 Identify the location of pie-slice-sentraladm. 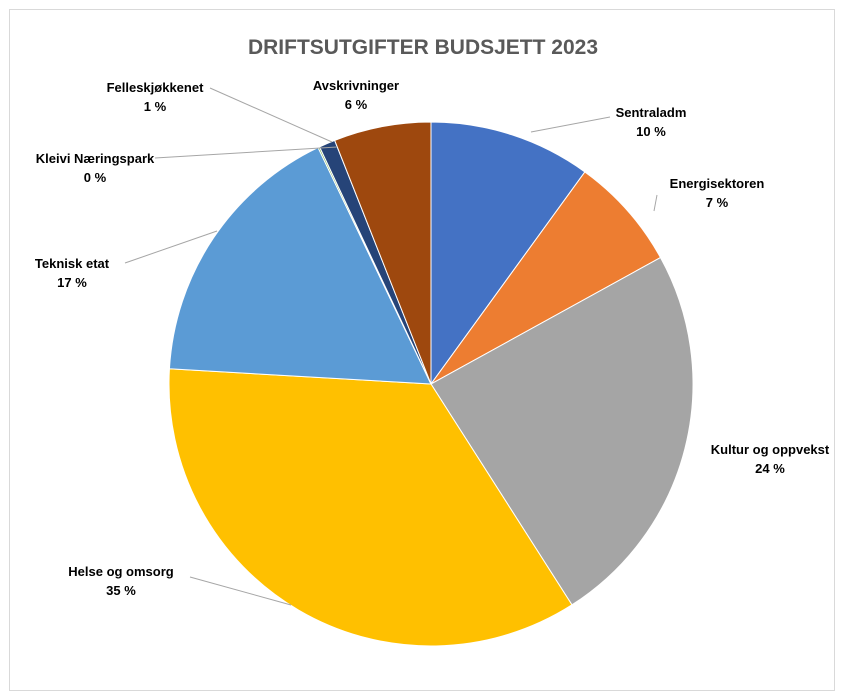
(508, 253).